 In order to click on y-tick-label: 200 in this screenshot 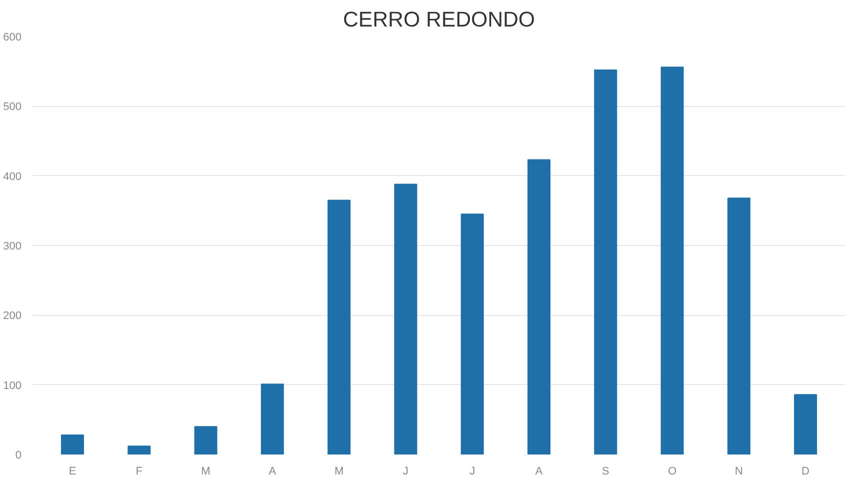, I will do `click(12, 316)`.